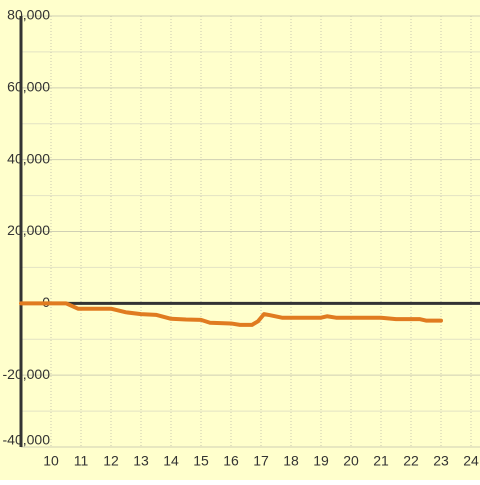 The image size is (480, 485). I want to click on y-tick-label: -40,000, so click(27, 440).